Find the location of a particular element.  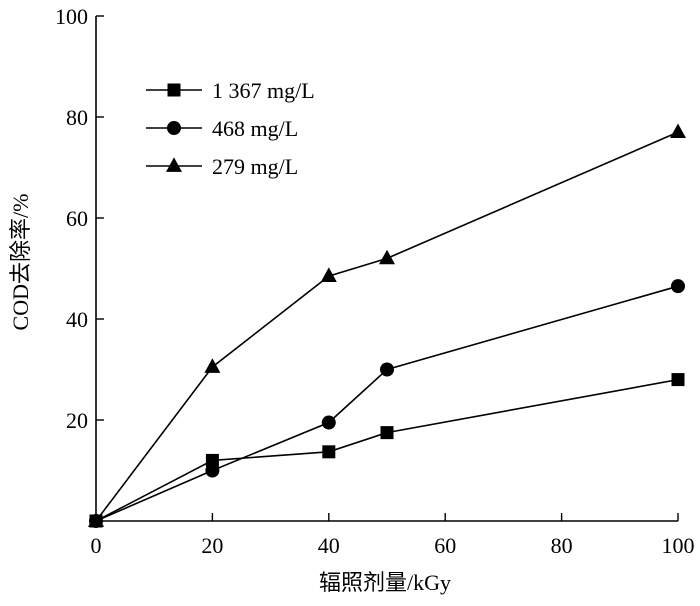

x-tick-label: 40 is located at coordinates (329, 545).